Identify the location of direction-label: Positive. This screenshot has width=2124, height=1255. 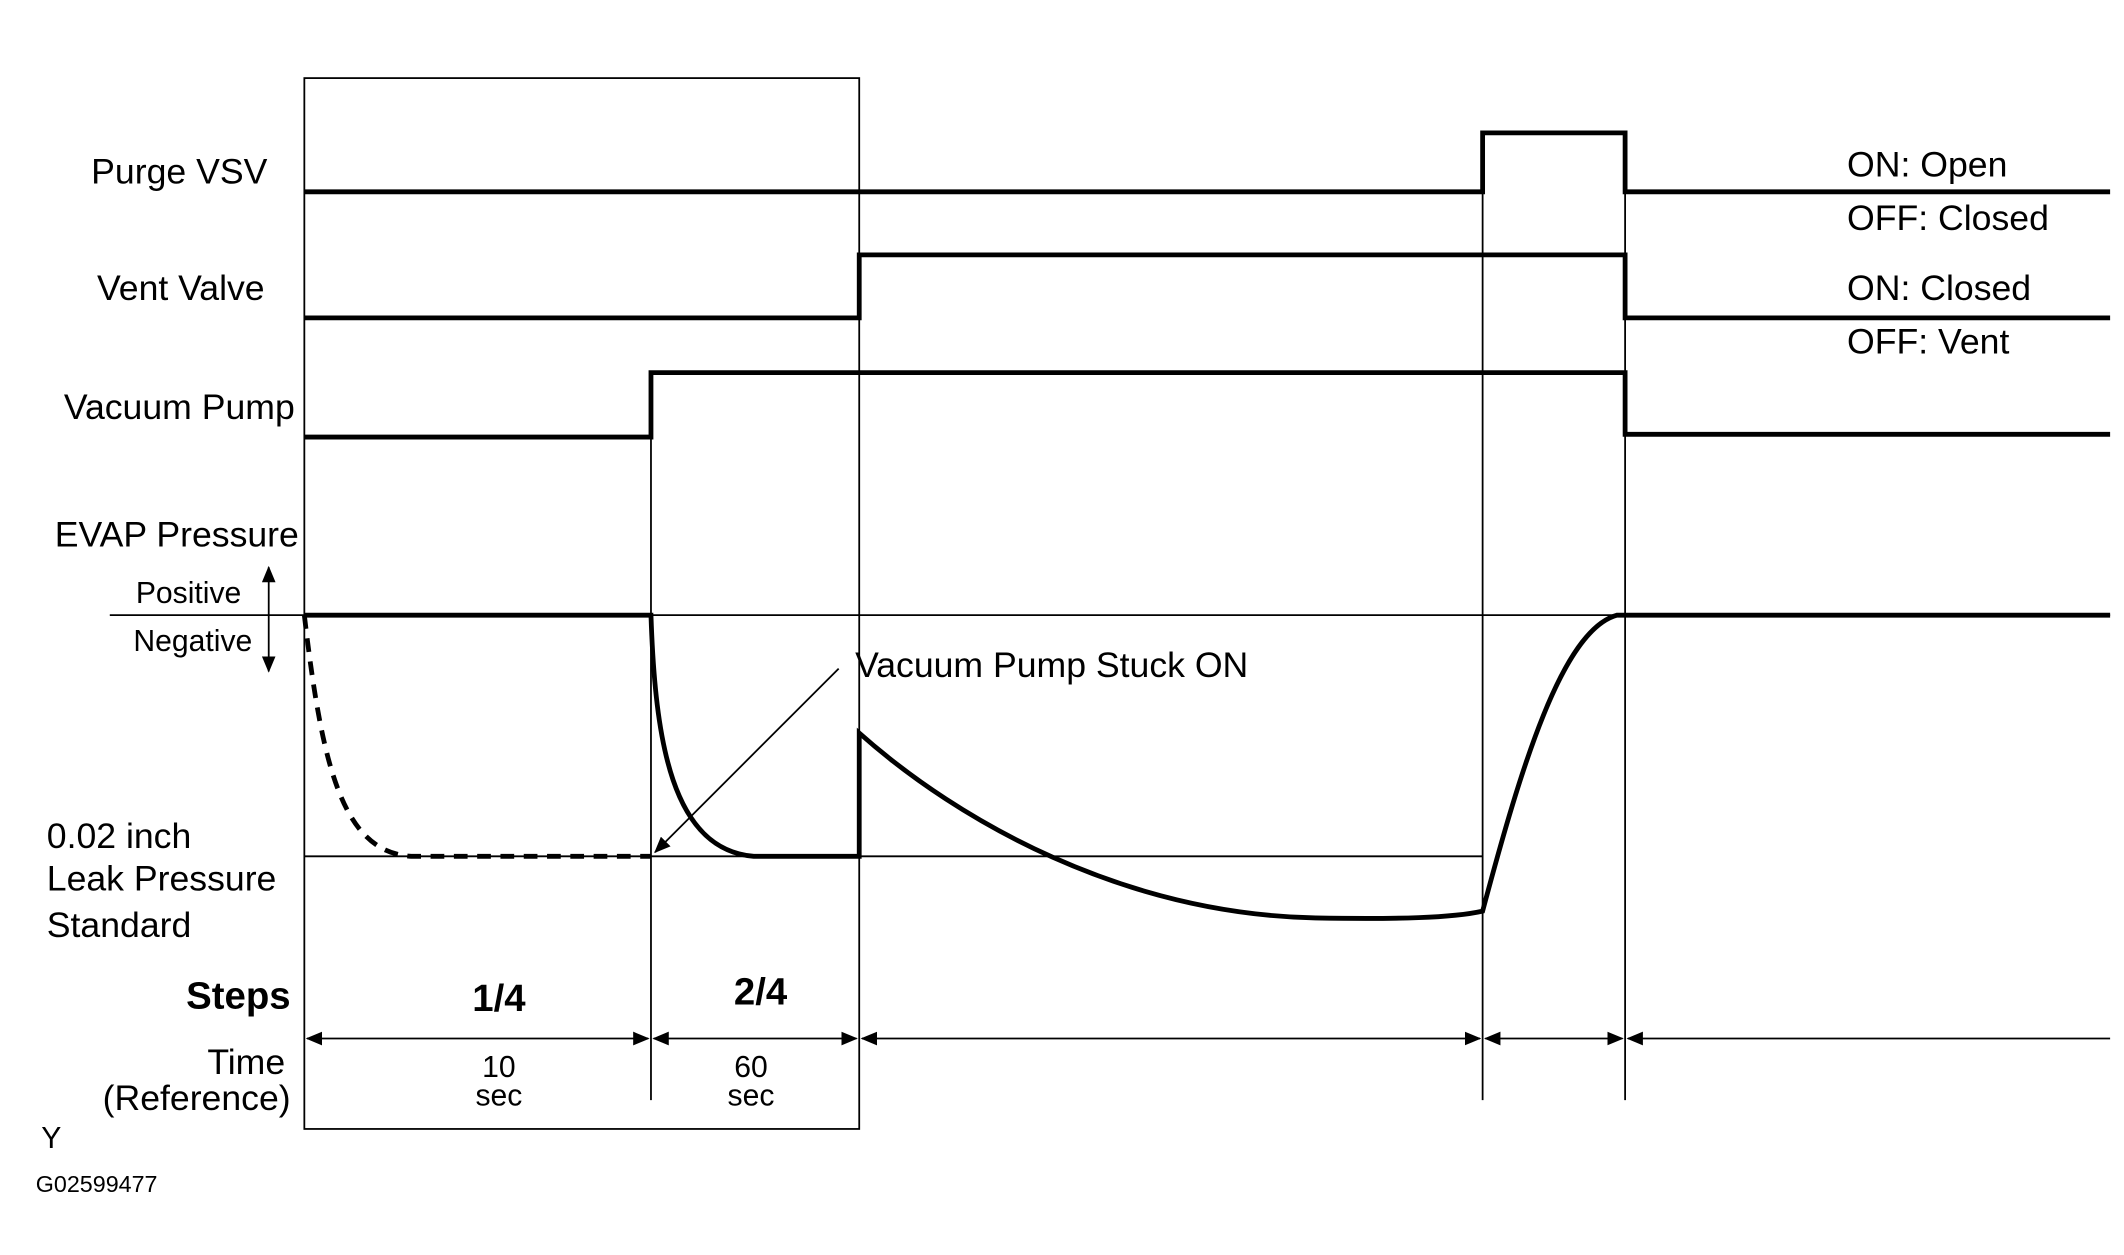
(188, 593).